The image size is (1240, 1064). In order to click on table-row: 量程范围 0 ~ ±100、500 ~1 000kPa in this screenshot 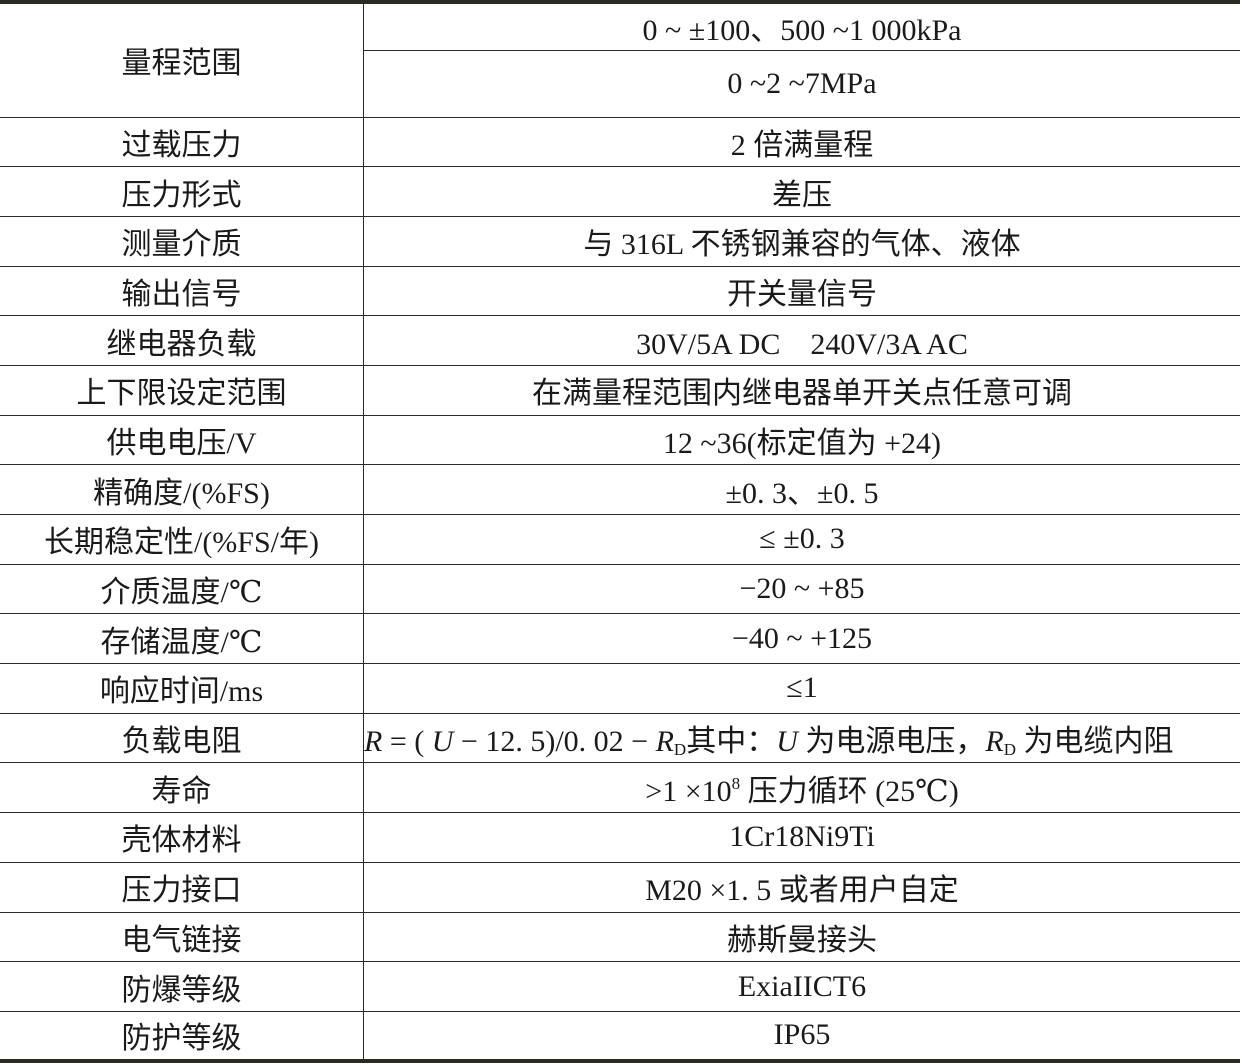, I will do `click(620, 59)`.